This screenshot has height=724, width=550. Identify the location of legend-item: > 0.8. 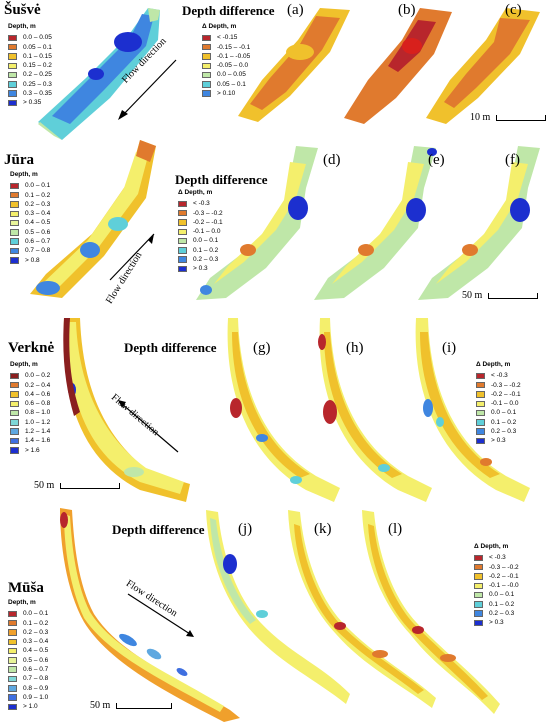
(30, 260).